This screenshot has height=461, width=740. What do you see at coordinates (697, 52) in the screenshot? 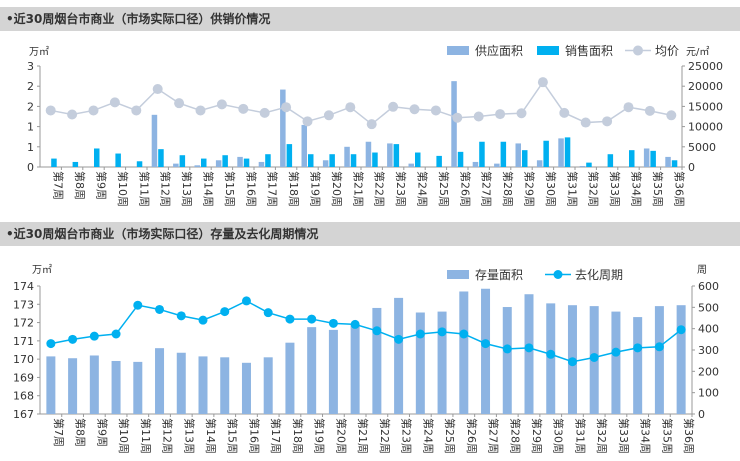
I see `right-axis-unit: 元/㎡` at bounding box center [697, 52].